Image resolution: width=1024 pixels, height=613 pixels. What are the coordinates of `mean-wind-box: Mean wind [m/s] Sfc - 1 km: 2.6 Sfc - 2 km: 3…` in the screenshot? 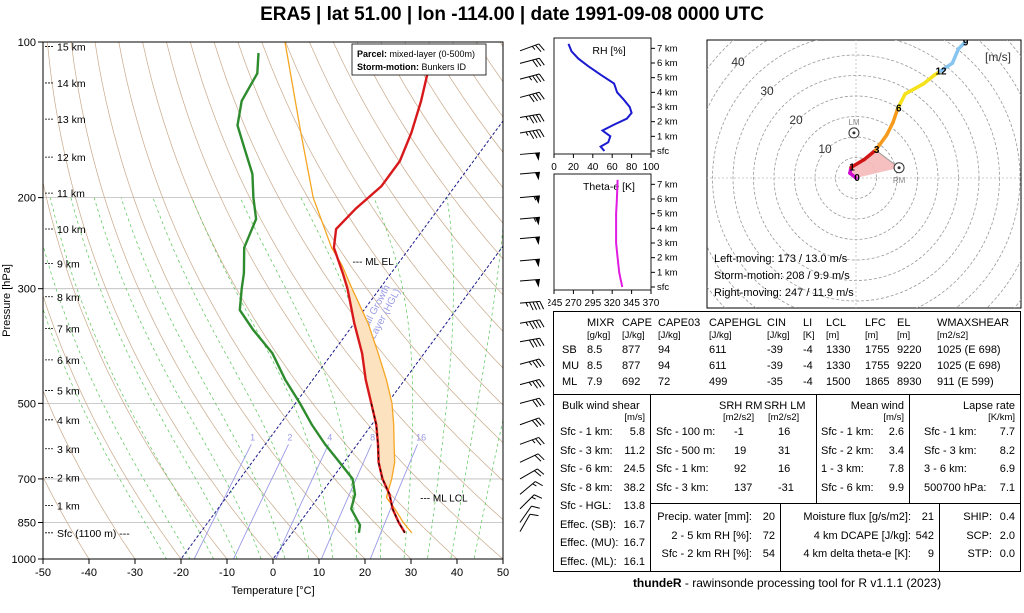 It's located at (863, 449).